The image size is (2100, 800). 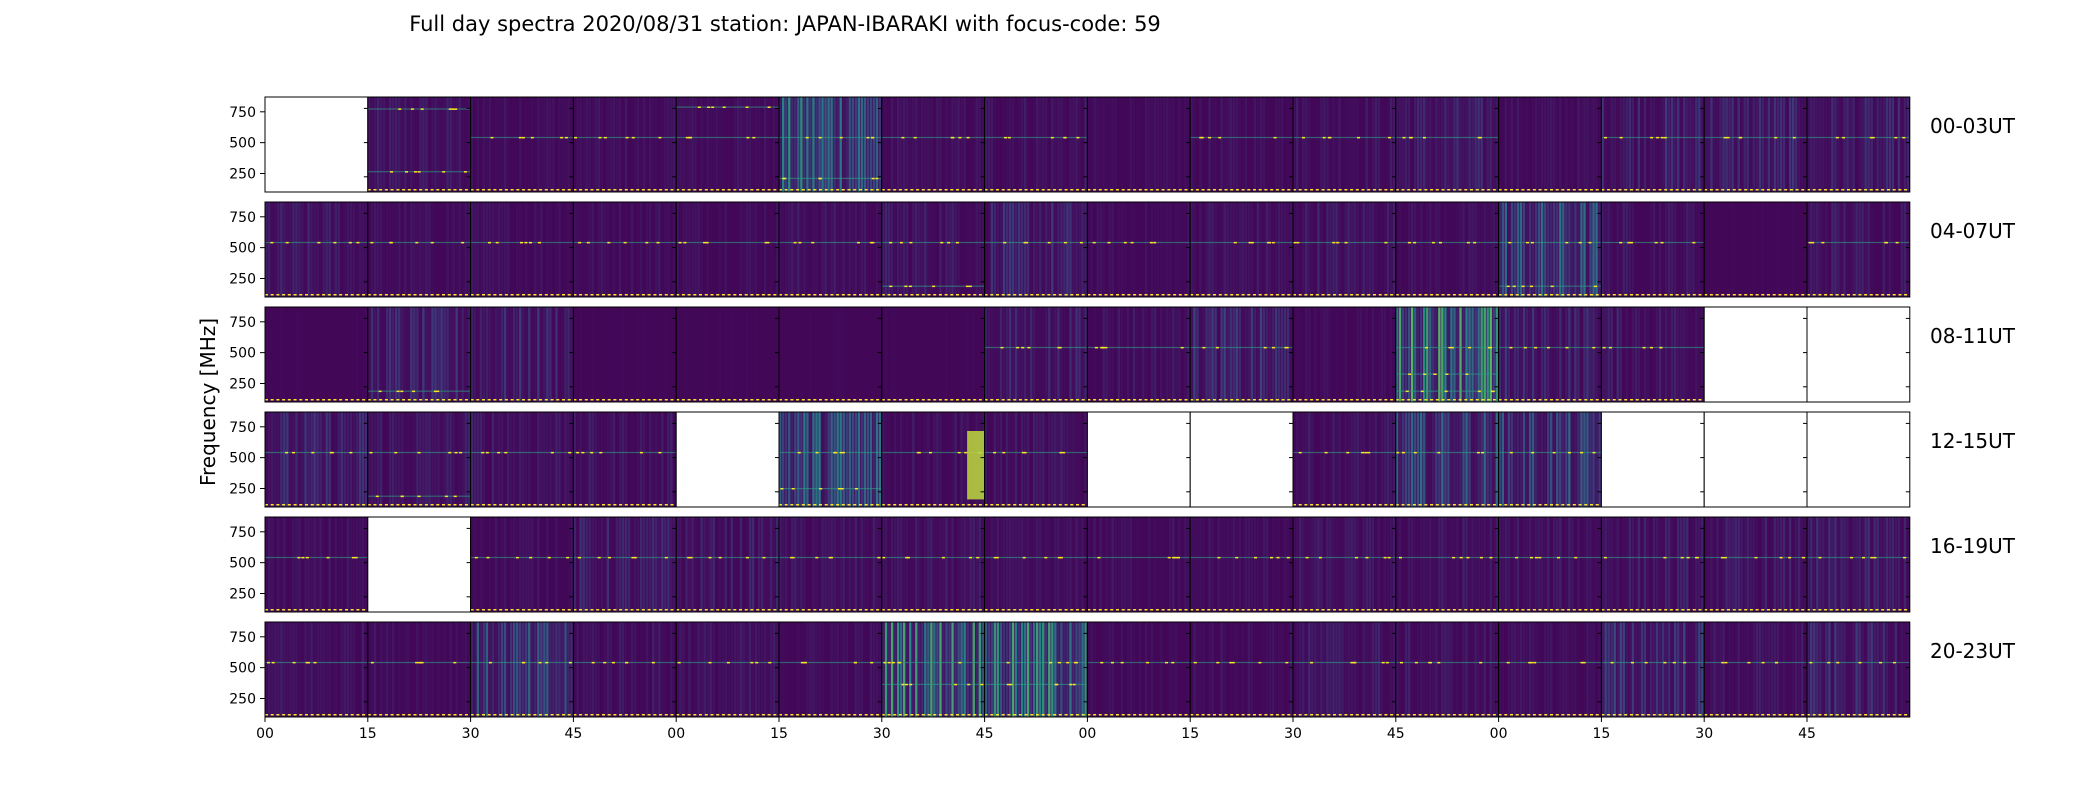 What do you see at coordinates (1122, 459) in the screenshot?
I see `spectra-row: 250 500 750 12-15UT` at bounding box center [1122, 459].